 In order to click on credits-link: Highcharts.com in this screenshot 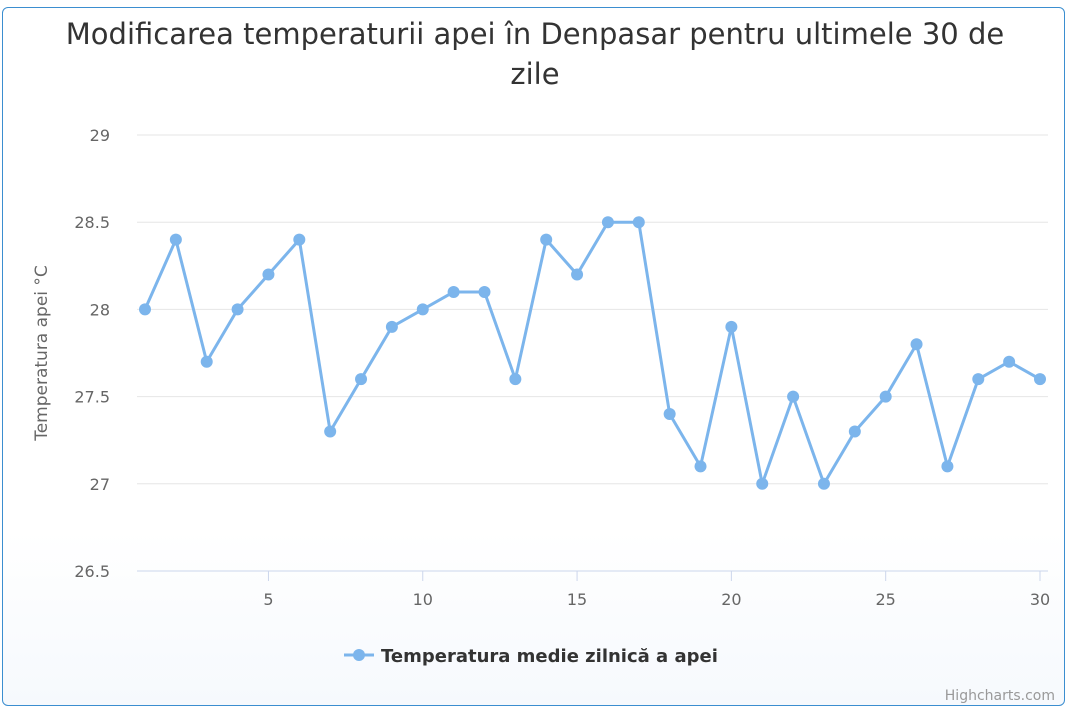, I will do `click(999, 696)`.